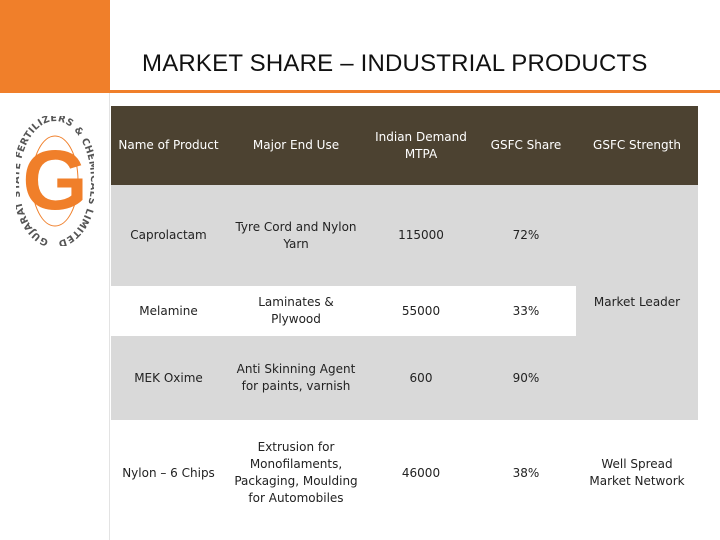 The image size is (720, 540). I want to click on orange-header-rule, so click(415, 91).